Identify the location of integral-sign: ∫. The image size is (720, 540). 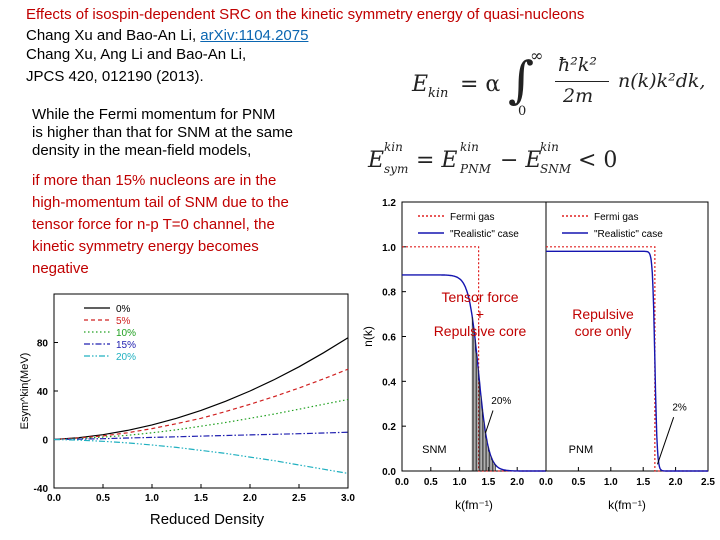
(521, 80).